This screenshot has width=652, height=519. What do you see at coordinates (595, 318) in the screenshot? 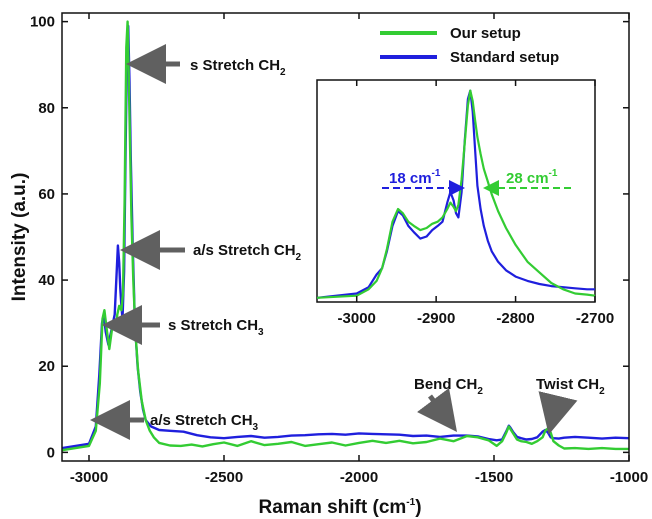
I see `inset-x-tick-label: -2700` at bounding box center [595, 318].